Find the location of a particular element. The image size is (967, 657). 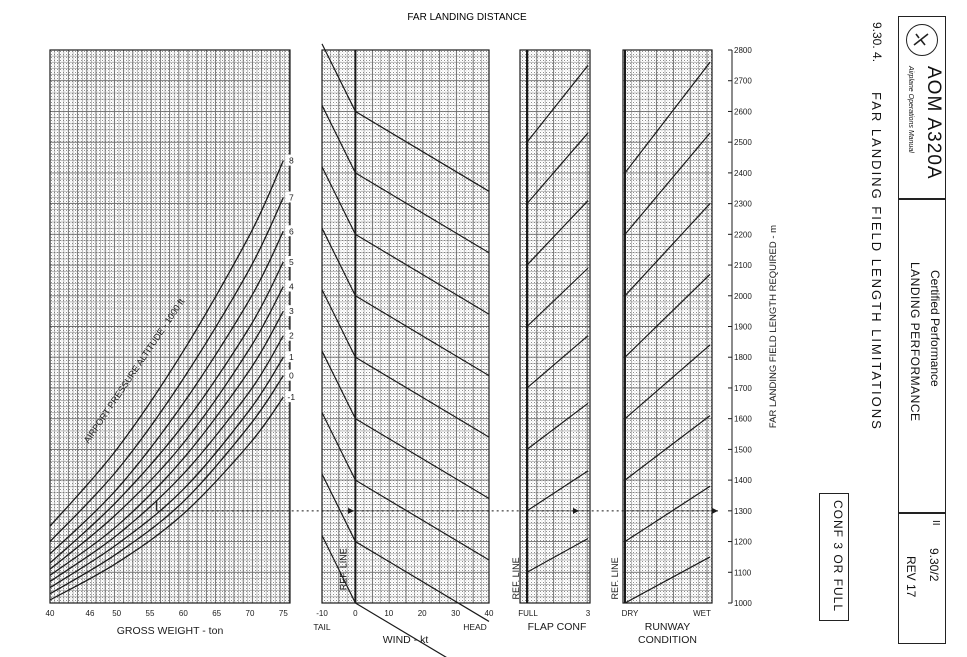

x-tick-label: 40 is located at coordinates (489, 613).